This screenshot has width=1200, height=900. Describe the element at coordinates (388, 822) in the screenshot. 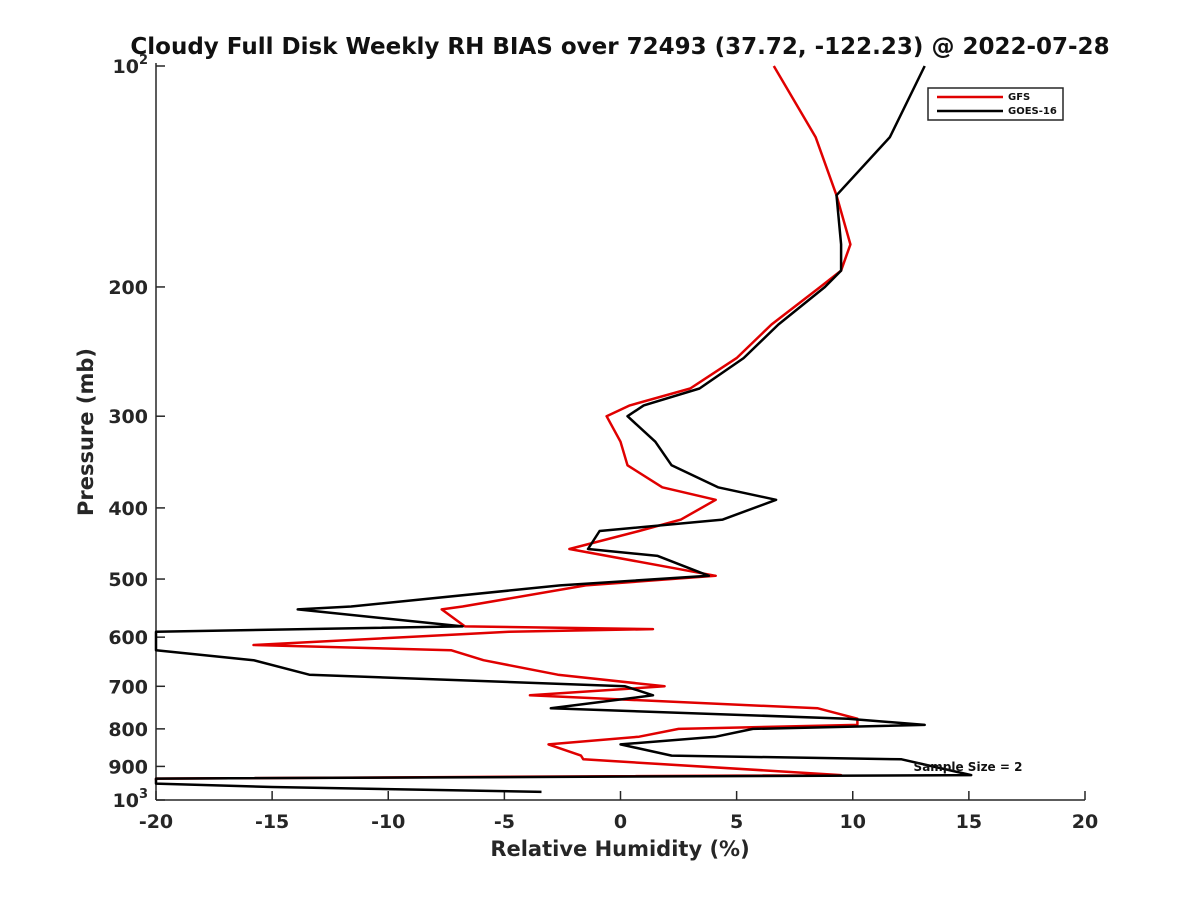

I see `x-tick-label: -10` at that location.